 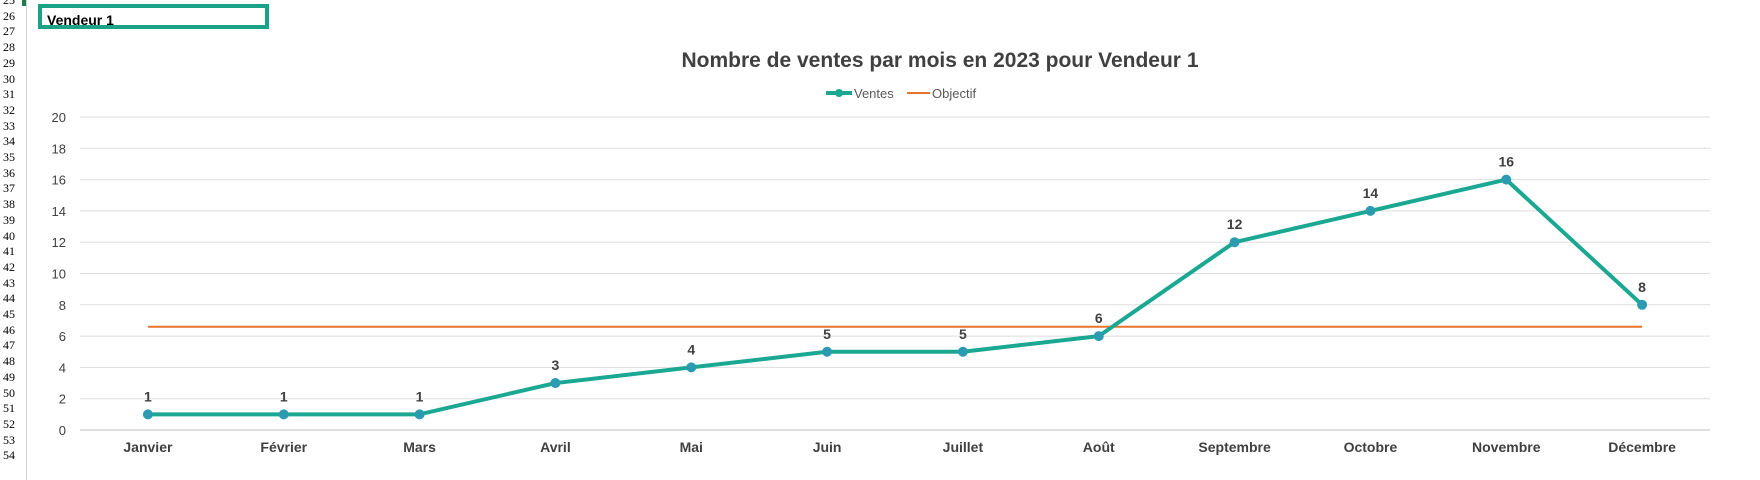 What do you see at coordinates (9, 109) in the screenshot?
I see `row-number: 32` at bounding box center [9, 109].